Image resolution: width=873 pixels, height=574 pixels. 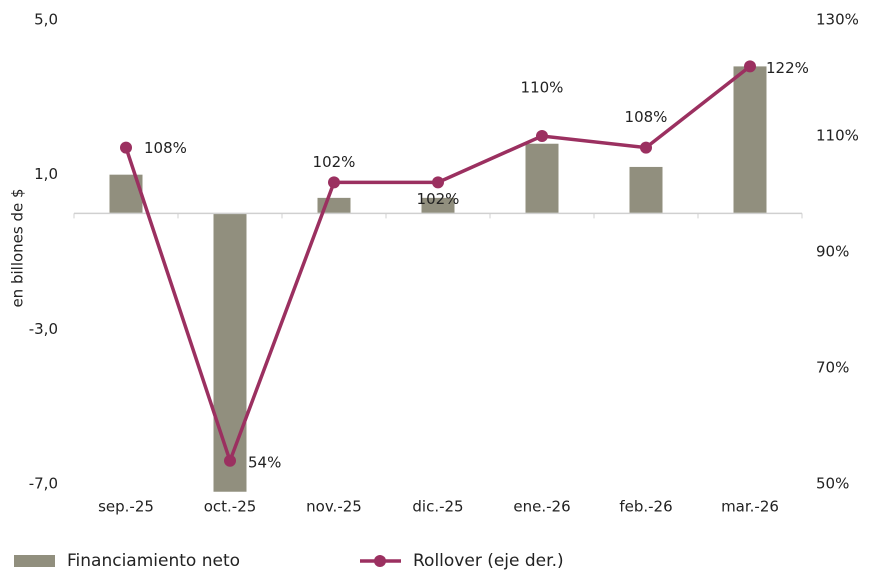 I want to click on y2-tick-label: 130%, so click(x=837, y=20).